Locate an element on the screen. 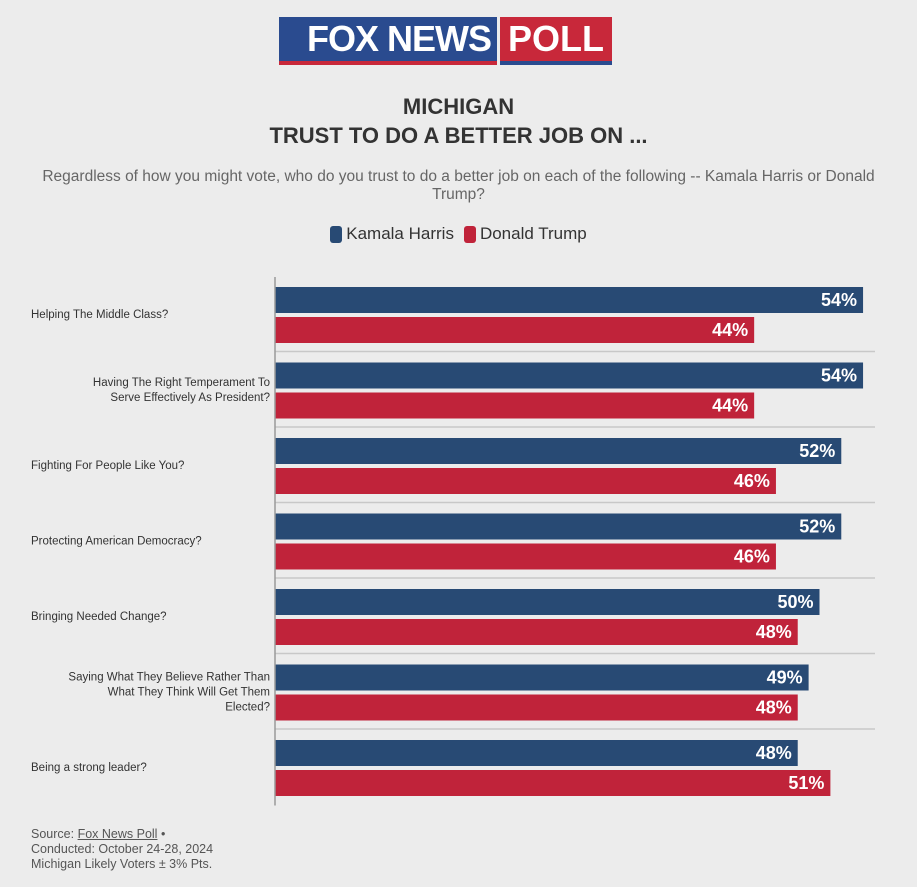 The image size is (917, 887). category-label: Fighting For People Like You? is located at coordinates (107, 466).